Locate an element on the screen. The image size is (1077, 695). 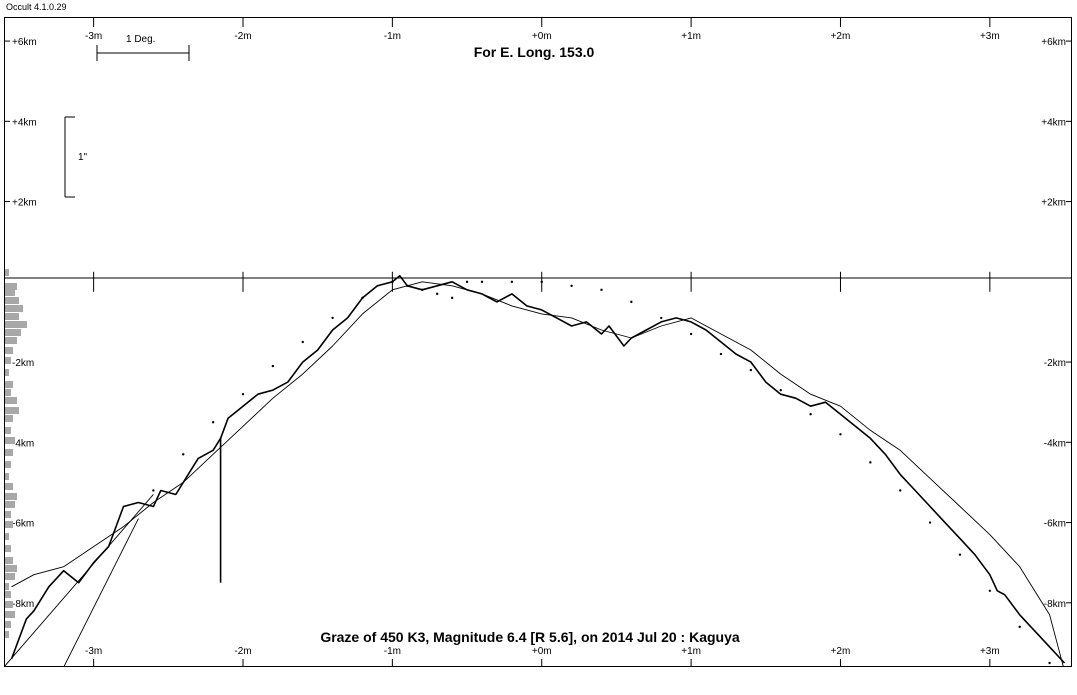
x-tick-label-top: -3m is located at coordinates (93, 36).